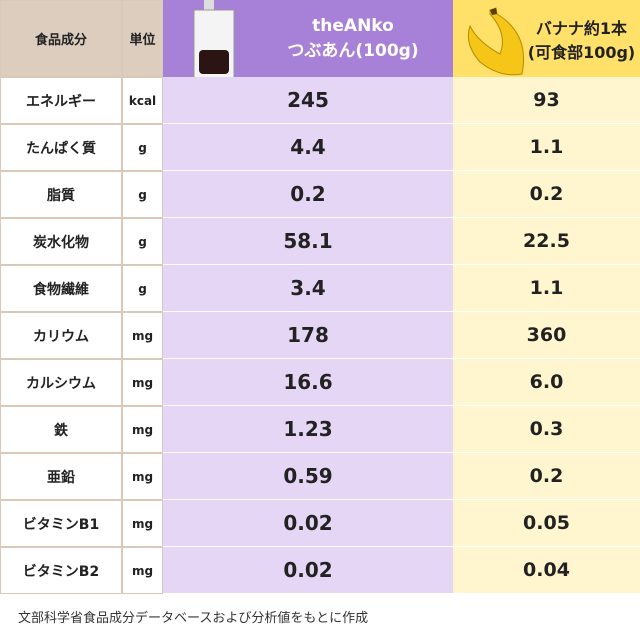  What do you see at coordinates (353, 26) in the screenshot?
I see `header-text: theANko` at bounding box center [353, 26].